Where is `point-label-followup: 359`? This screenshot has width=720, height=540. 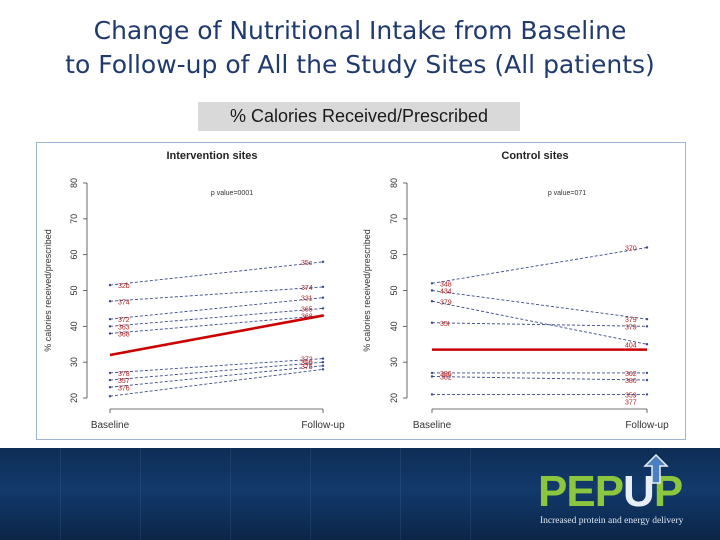
point-label-followup: 359 is located at coordinates (631, 395).